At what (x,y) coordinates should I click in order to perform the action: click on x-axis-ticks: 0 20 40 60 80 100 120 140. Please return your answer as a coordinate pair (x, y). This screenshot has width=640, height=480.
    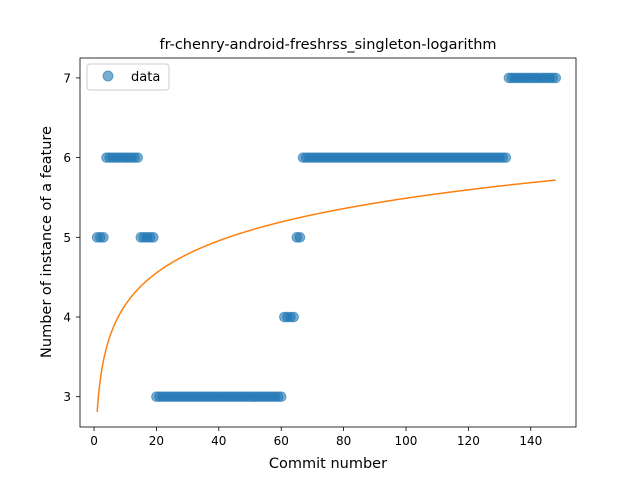
    Looking at the image, I should click on (316, 437).